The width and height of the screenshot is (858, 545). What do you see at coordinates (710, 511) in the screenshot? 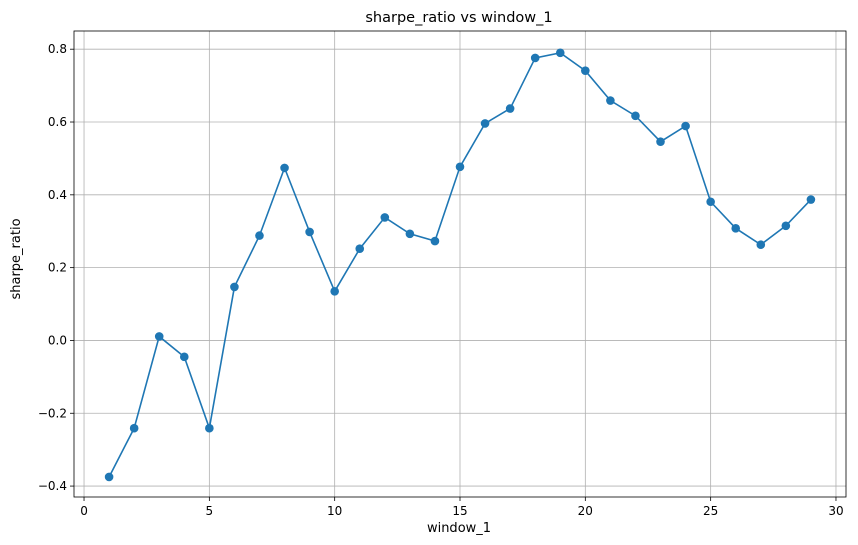
I see `x-tick-label: 25` at bounding box center [710, 511].